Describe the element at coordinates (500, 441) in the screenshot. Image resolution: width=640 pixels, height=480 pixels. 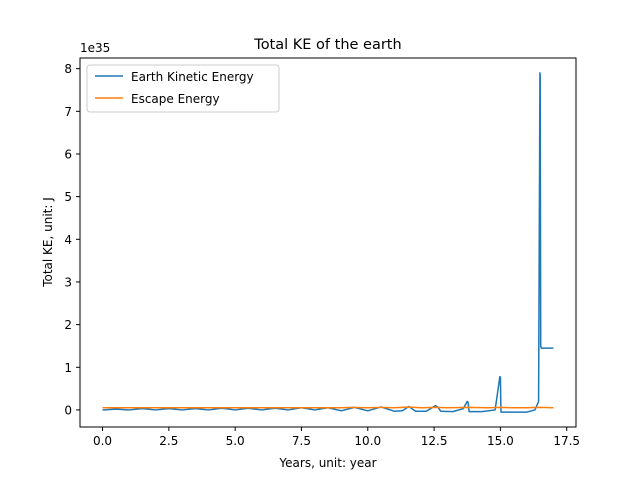
I see `x-tick-label: 15.0` at that location.